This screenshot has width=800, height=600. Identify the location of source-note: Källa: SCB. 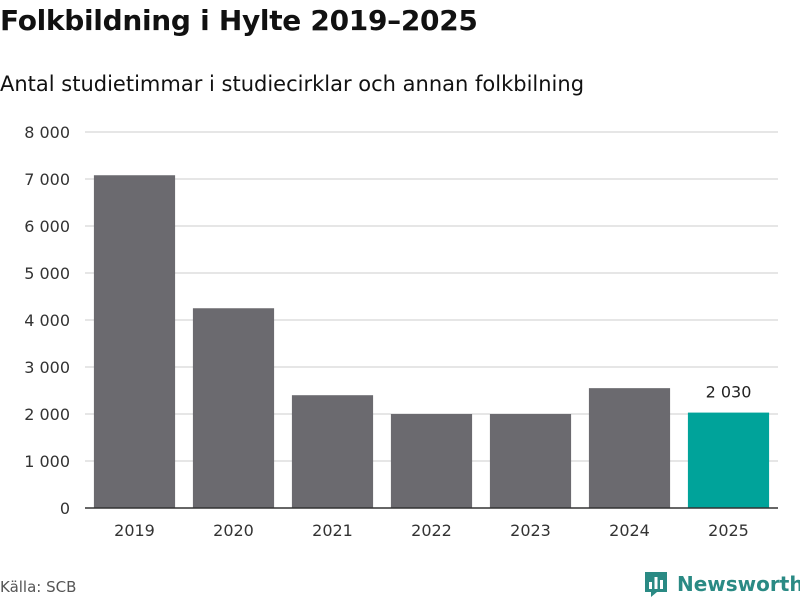
(38, 587).